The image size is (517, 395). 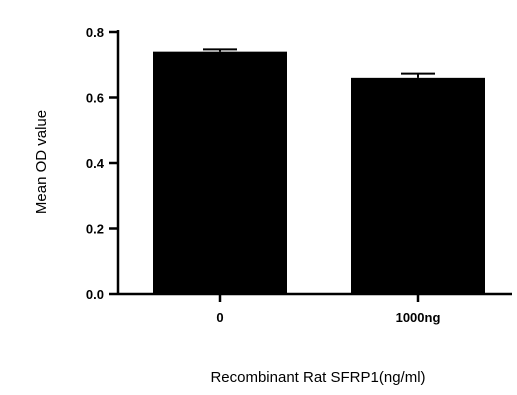 What do you see at coordinates (95, 98) in the screenshot?
I see `y-tick-label-3: 0.6` at bounding box center [95, 98].